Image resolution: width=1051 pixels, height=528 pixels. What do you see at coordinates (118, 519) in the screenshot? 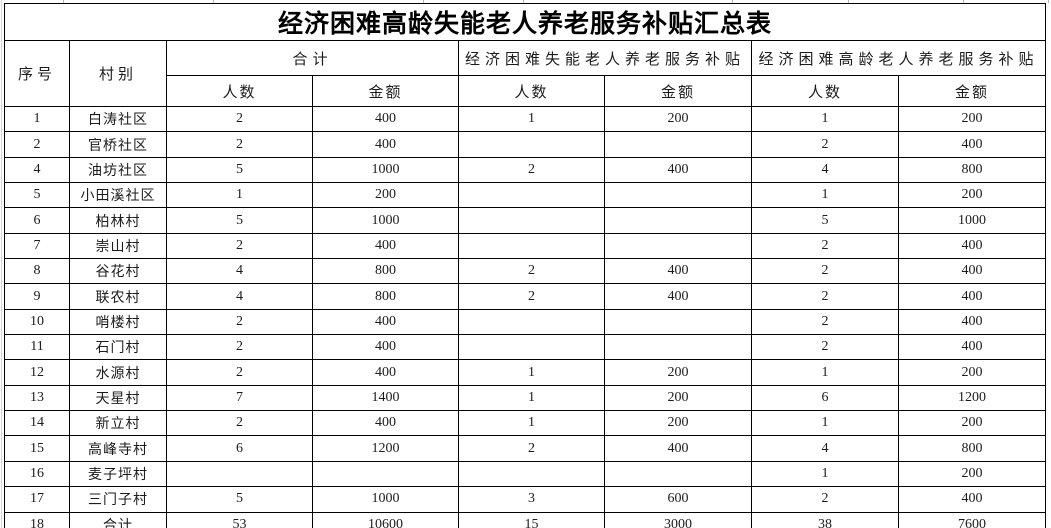
I see `village-name-cell: 合计` at bounding box center [118, 519].